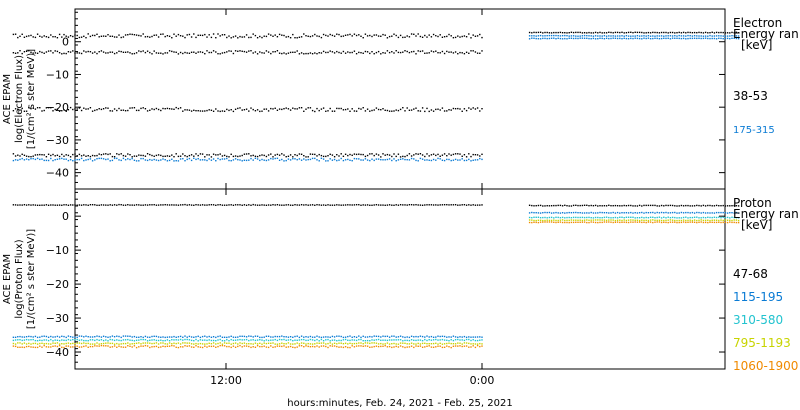 The image size is (800, 410). Describe the element at coordinates (31, 279) in the screenshot. I see `y-axis-label: [1/(cm² s ster MeV)]` at that location.